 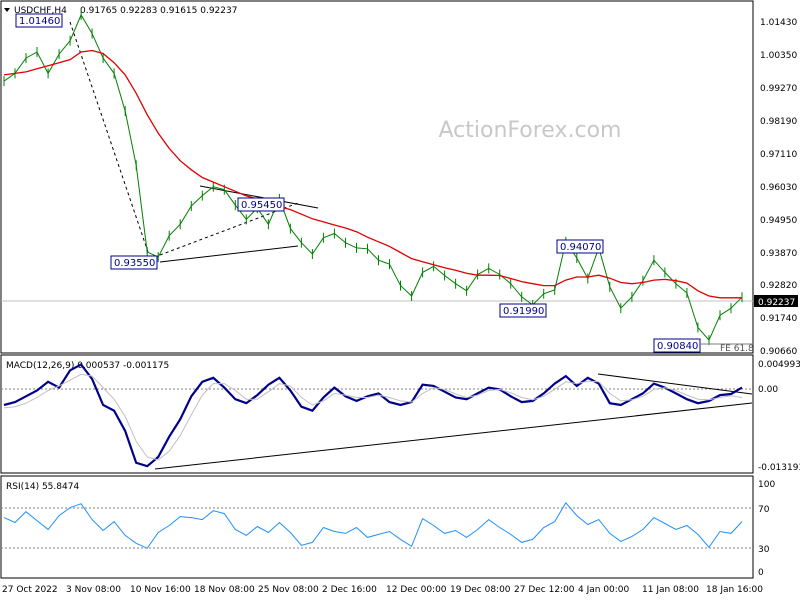 I want to click on y-tick-label: 100, so click(x=766, y=485).